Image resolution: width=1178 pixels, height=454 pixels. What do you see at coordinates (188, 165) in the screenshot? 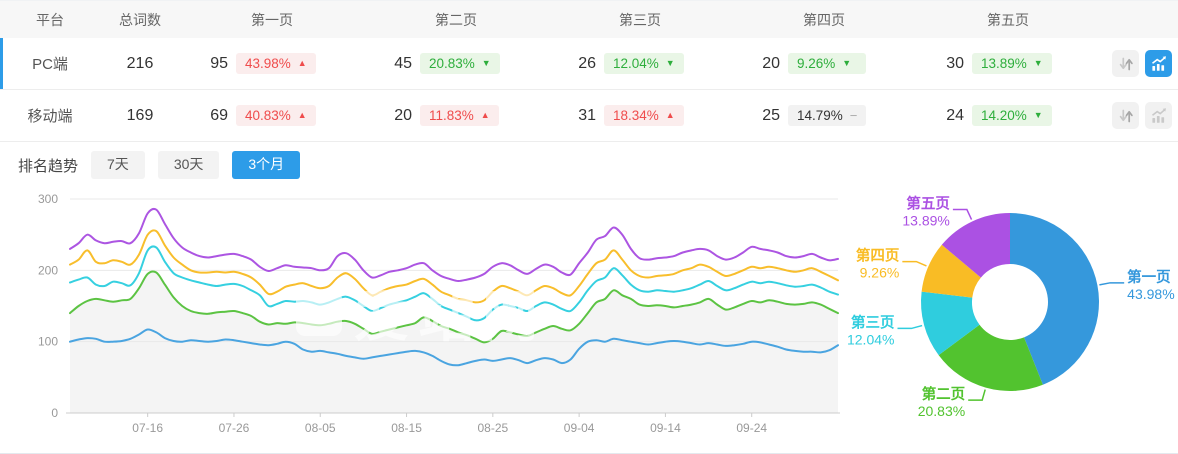
I see `range-tab-30天: 30天` at bounding box center [188, 165].